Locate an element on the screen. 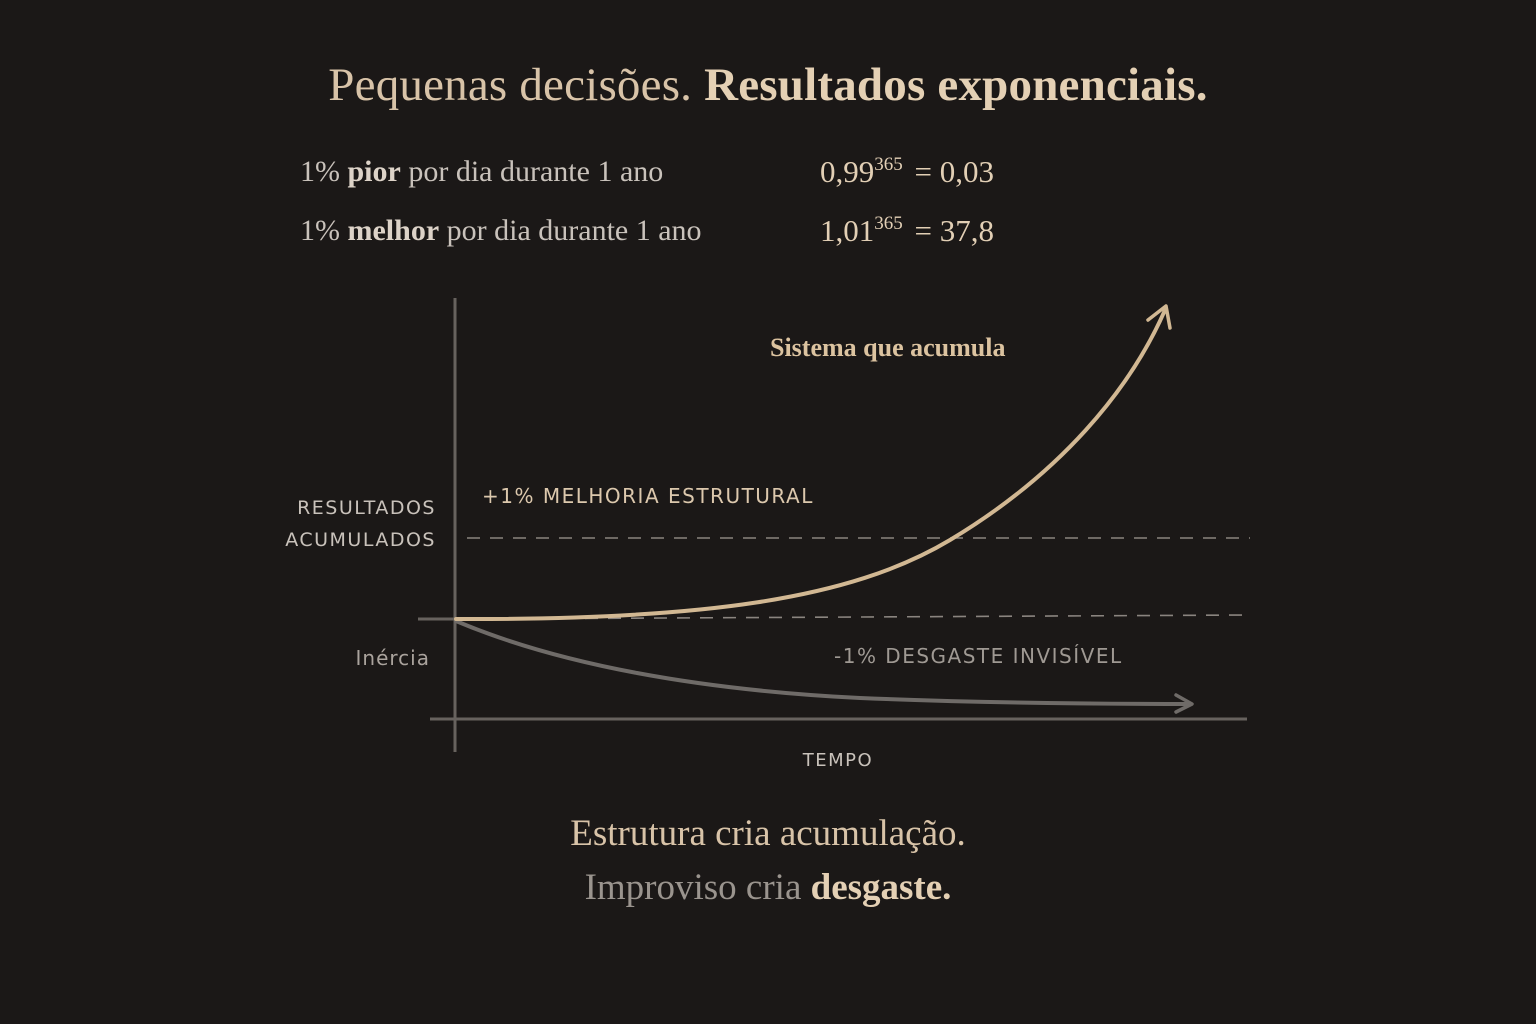  y-axis-label-line-2: ACUMULADOS is located at coordinates (360, 540).